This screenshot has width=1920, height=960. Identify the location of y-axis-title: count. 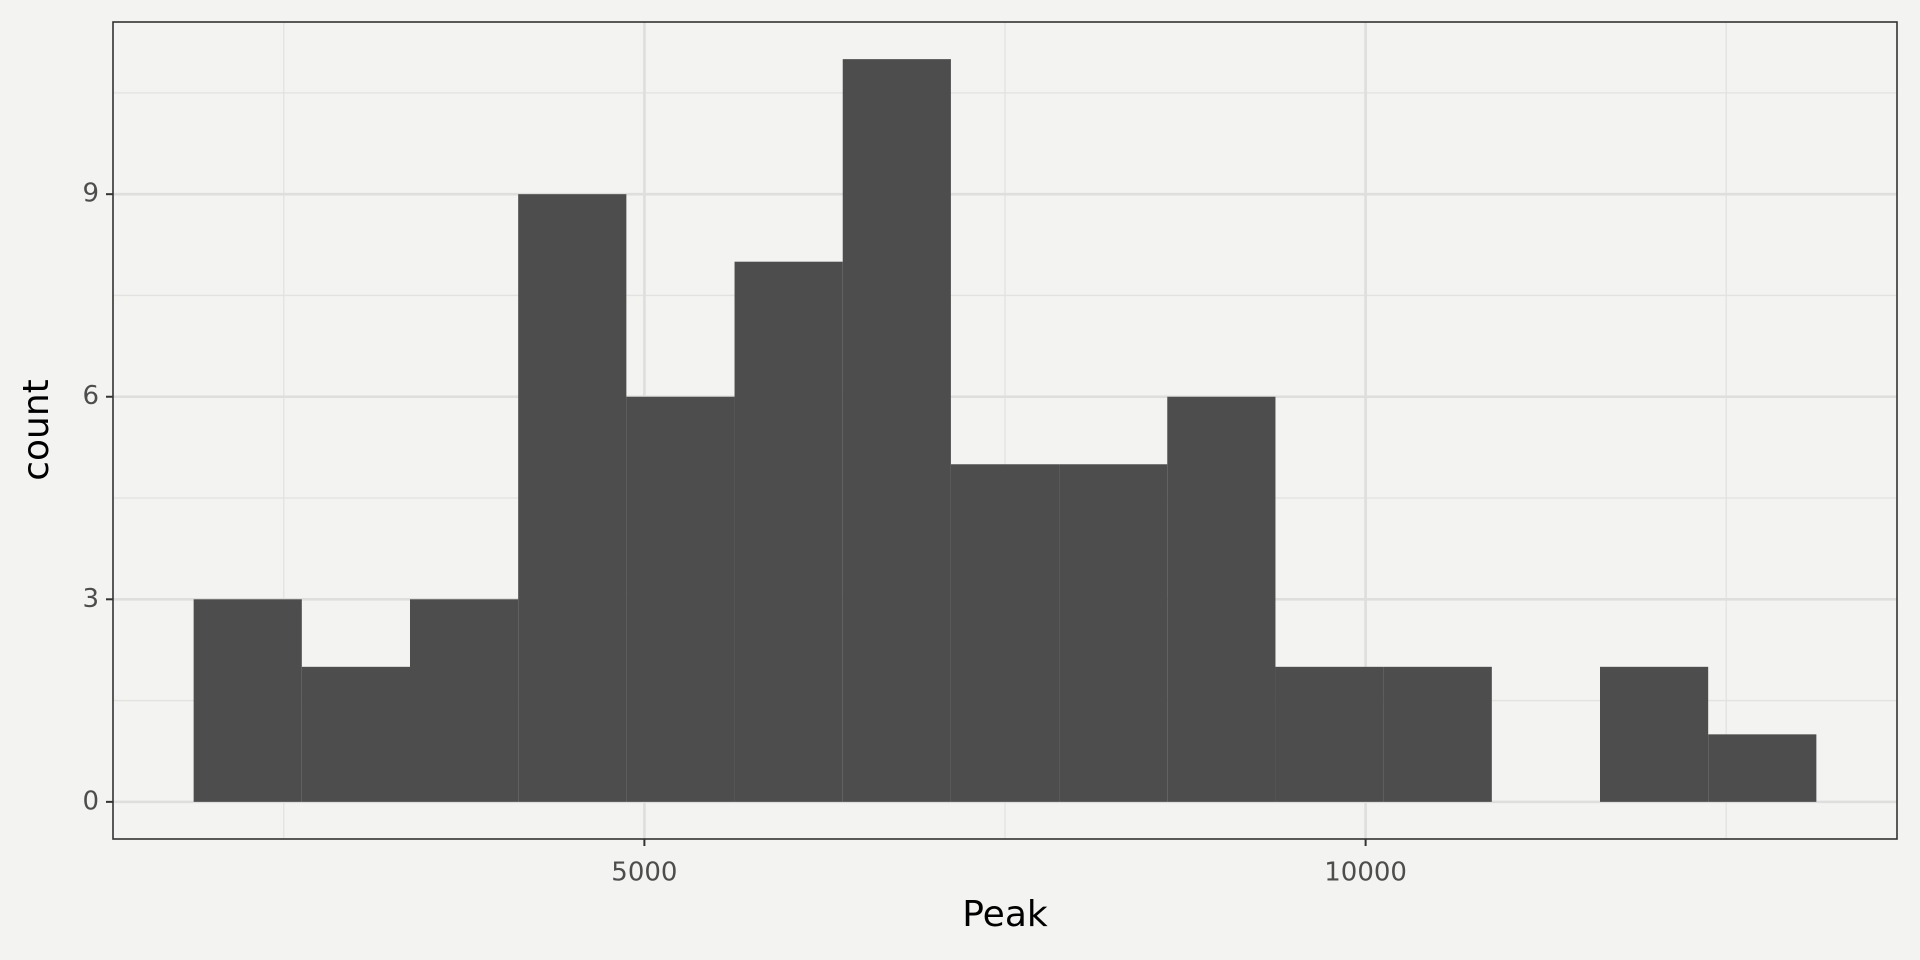
(36, 430).